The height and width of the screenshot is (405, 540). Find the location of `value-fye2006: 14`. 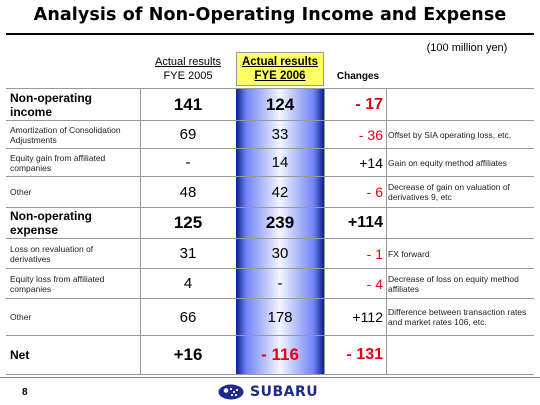

value-fye2006: 14 is located at coordinates (280, 162).